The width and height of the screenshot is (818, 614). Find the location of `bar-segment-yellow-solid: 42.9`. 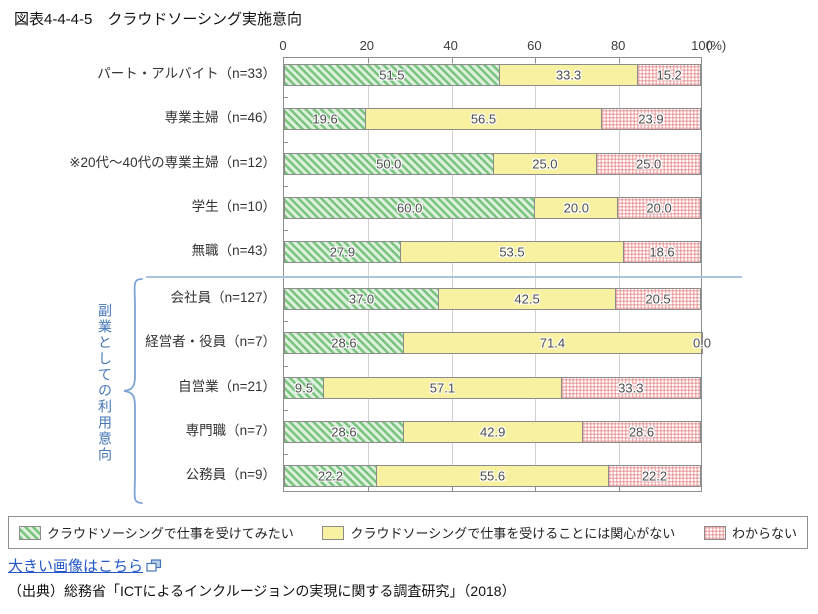

bar-segment-yellow-solid: 42.9 is located at coordinates (492, 431).